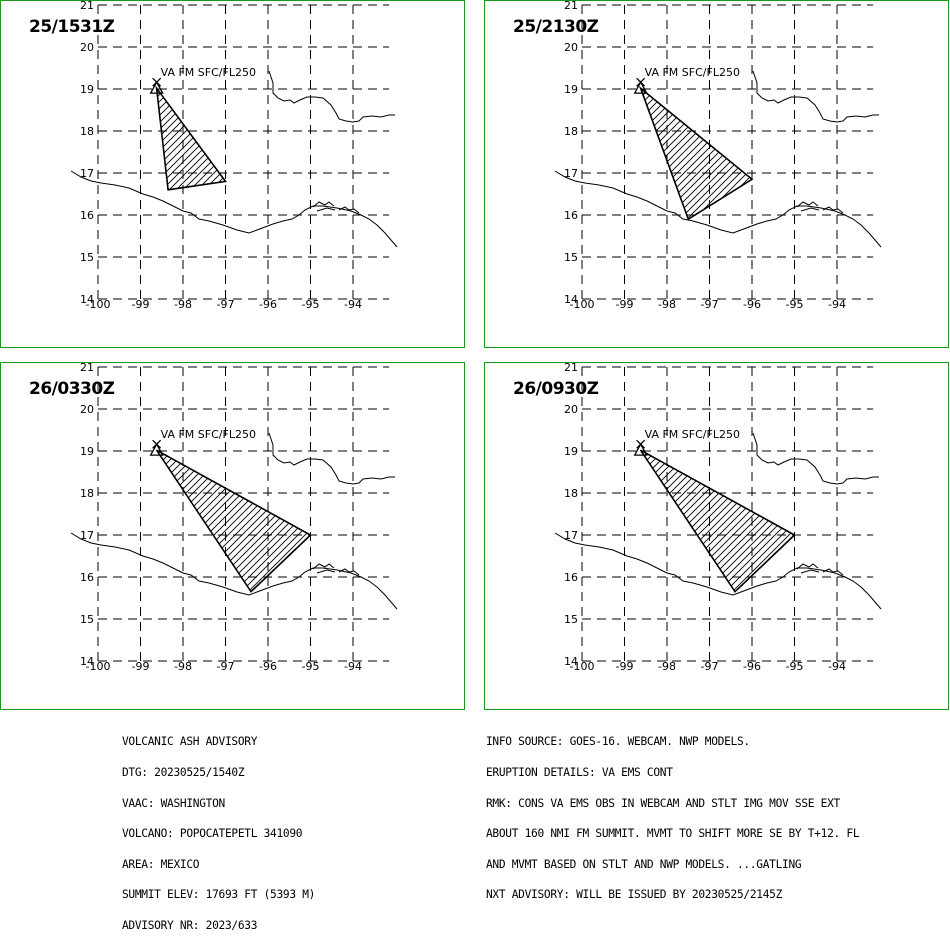 This screenshot has width=950, height=941. Describe the element at coordinates (556, 389) in the screenshot. I see `panel-time-4: 26/0930Z` at that location.